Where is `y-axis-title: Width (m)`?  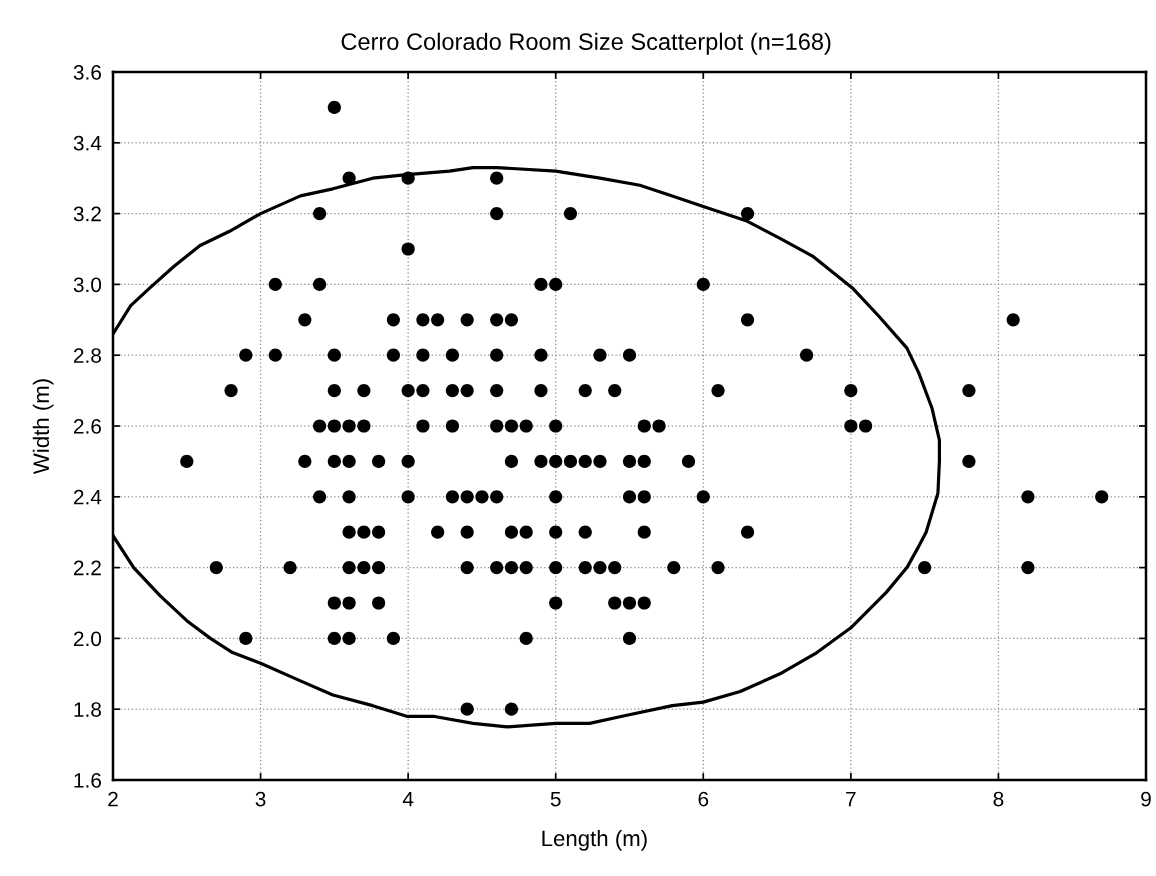 y-axis-title: Width (m) is located at coordinates (43, 427).